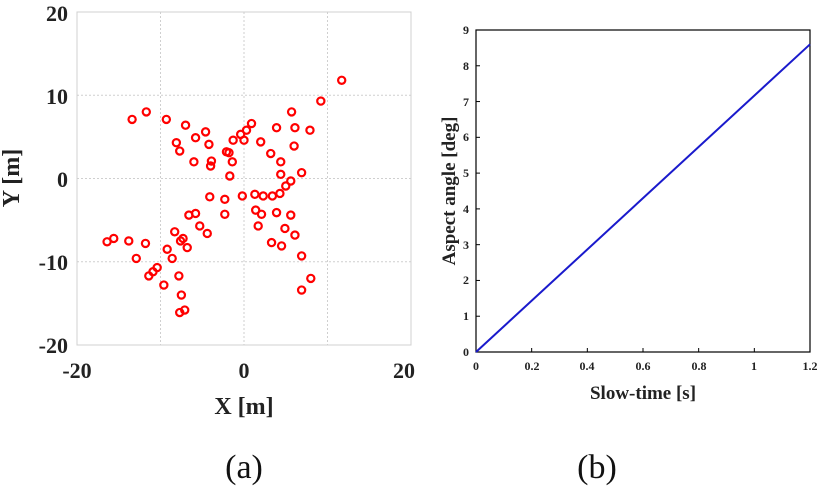  Describe the element at coordinates (597, 467) in the screenshot. I see `caption-b: (b)` at that location.